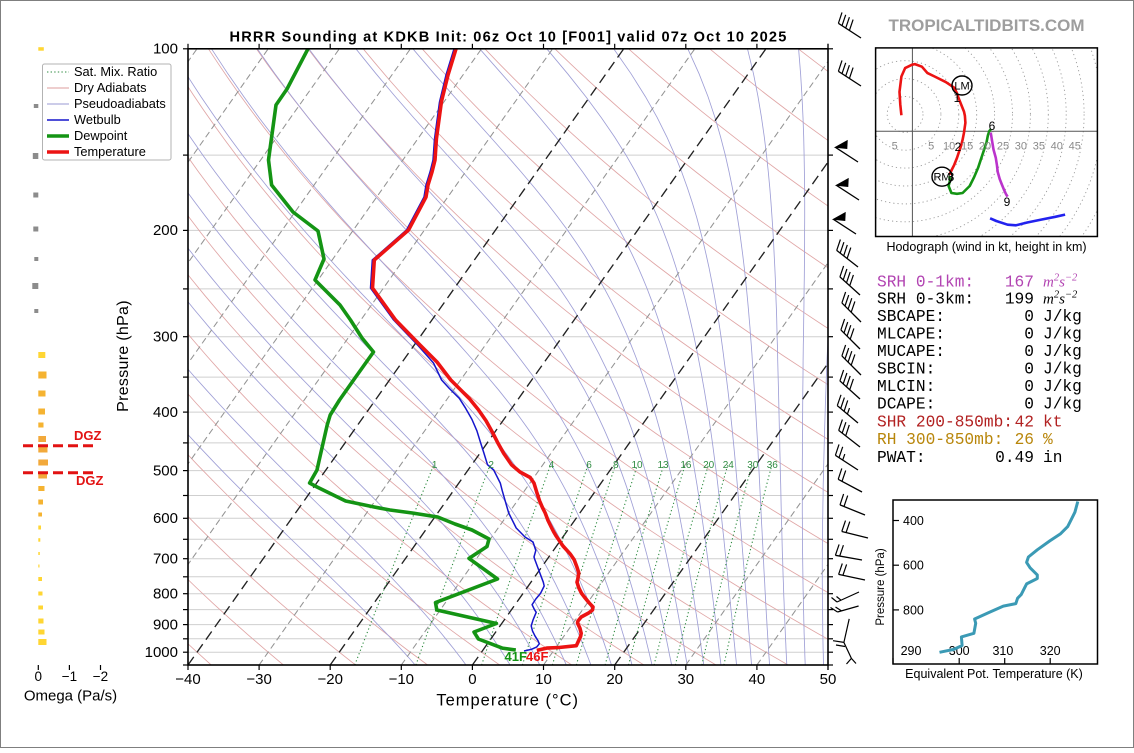 This screenshot has height=753, width=1134. What do you see at coordinates (1003, 146) in the screenshot?
I see `svg-text: 25` at bounding box center [1003, 146].